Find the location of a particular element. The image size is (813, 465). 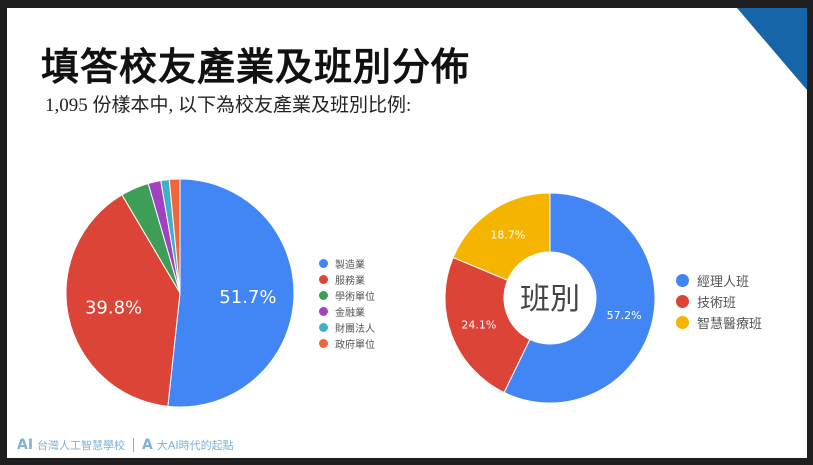

legend-item: 經理人班 is located at coordinates (719, 280).